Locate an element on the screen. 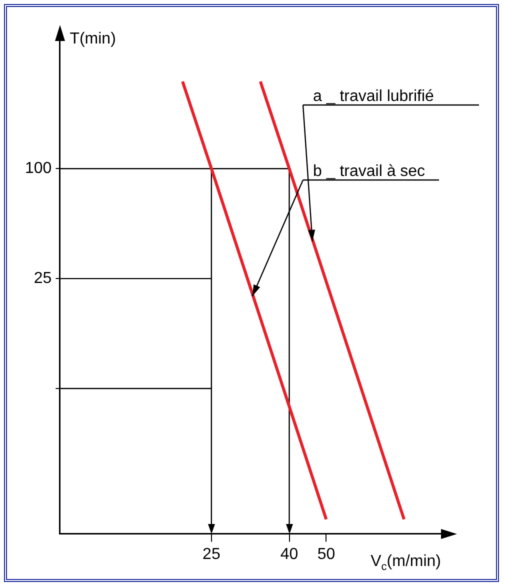 This screenshot has width=505, height=588. annotation: a _ travail lubrifié is located at coordinates (373, 96).